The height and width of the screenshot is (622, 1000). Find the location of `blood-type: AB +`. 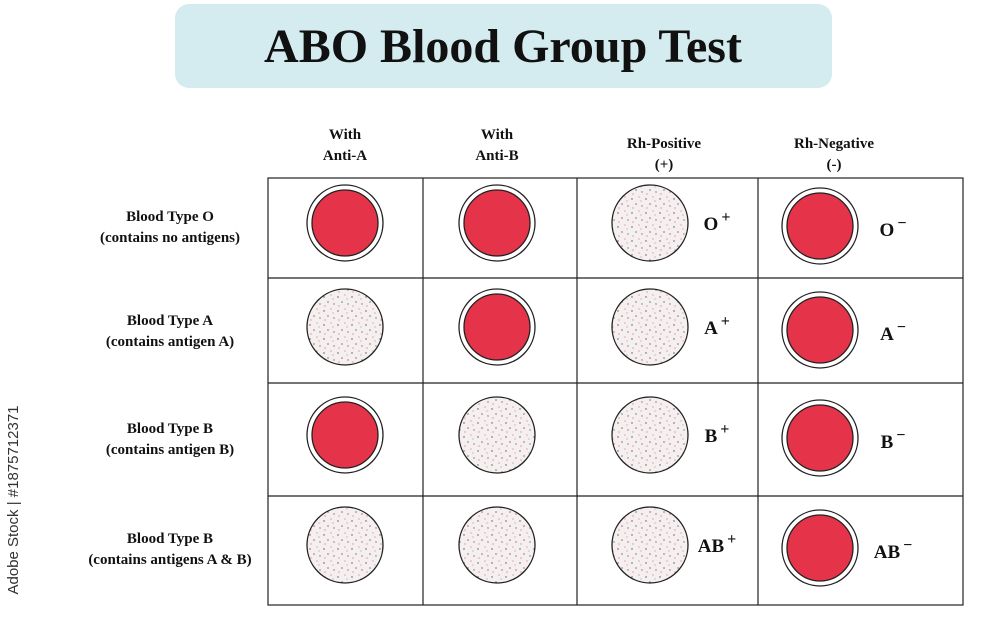

blood-type: AB + is located at coordinates (717, 544).